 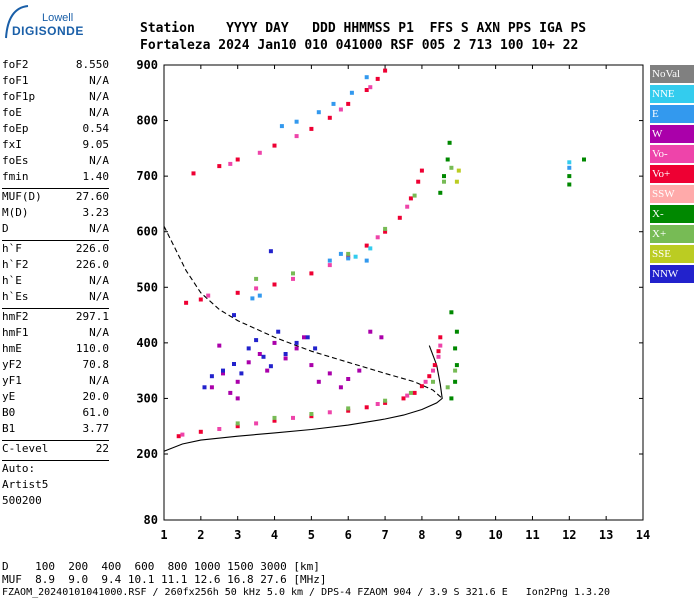 I want to click on param-name: M(D), so click(x=15, y=212).